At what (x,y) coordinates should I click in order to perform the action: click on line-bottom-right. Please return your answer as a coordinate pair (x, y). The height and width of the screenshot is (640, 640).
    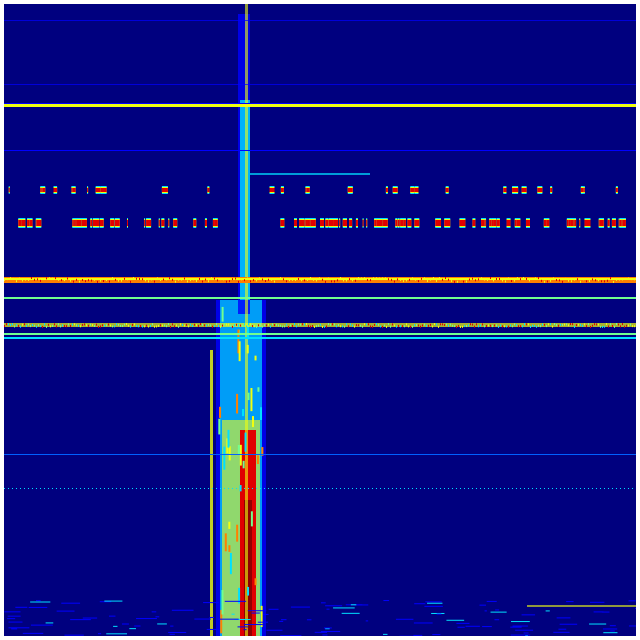
    Looking at the image, I should click on (581, 606).